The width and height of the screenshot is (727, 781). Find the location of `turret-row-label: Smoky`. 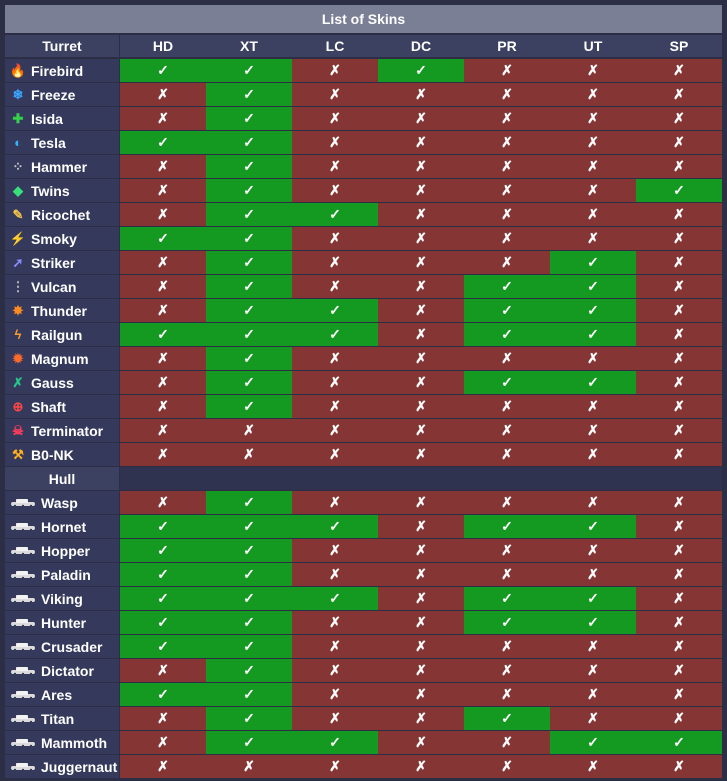

turret-row-label: Smoky is located at coordinates (54, 238).